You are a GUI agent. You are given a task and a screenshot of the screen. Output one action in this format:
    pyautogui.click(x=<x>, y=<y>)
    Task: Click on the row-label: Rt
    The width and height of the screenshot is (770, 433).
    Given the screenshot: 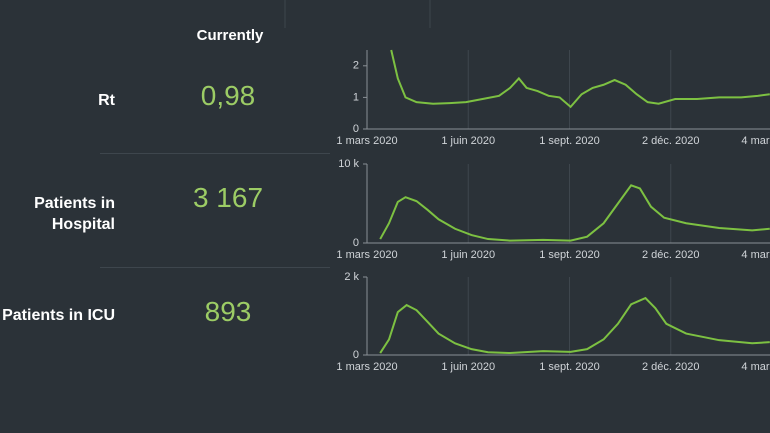 What is the action you would take?
    pyautogui.click(x=106, y=100)
    